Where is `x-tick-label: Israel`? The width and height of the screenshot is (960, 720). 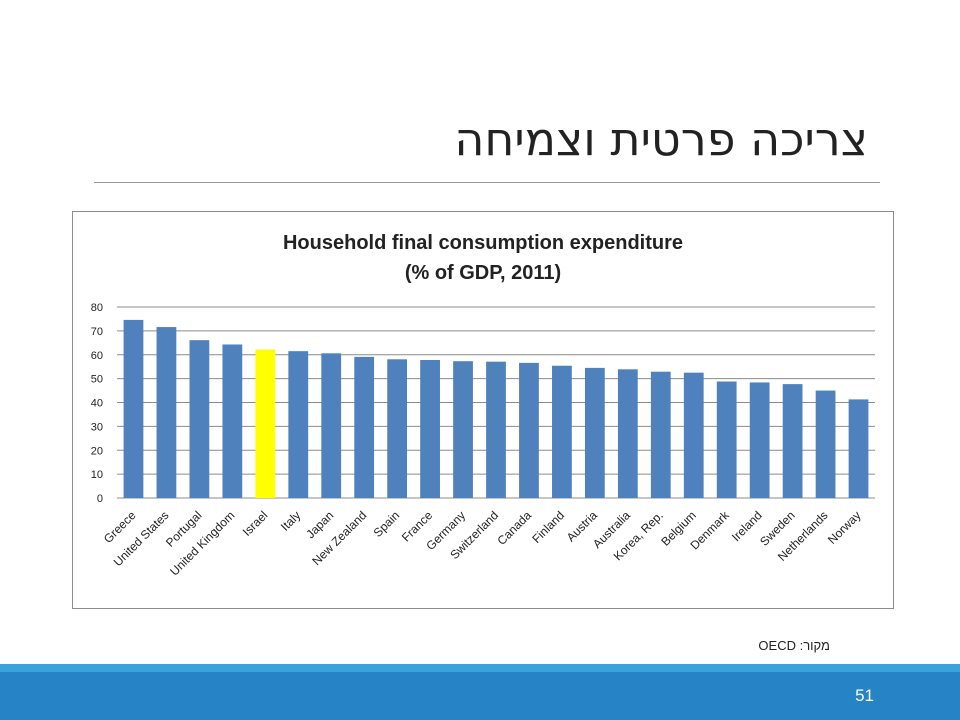 x-tick-label: Israel is located at coordinates (255, 523).